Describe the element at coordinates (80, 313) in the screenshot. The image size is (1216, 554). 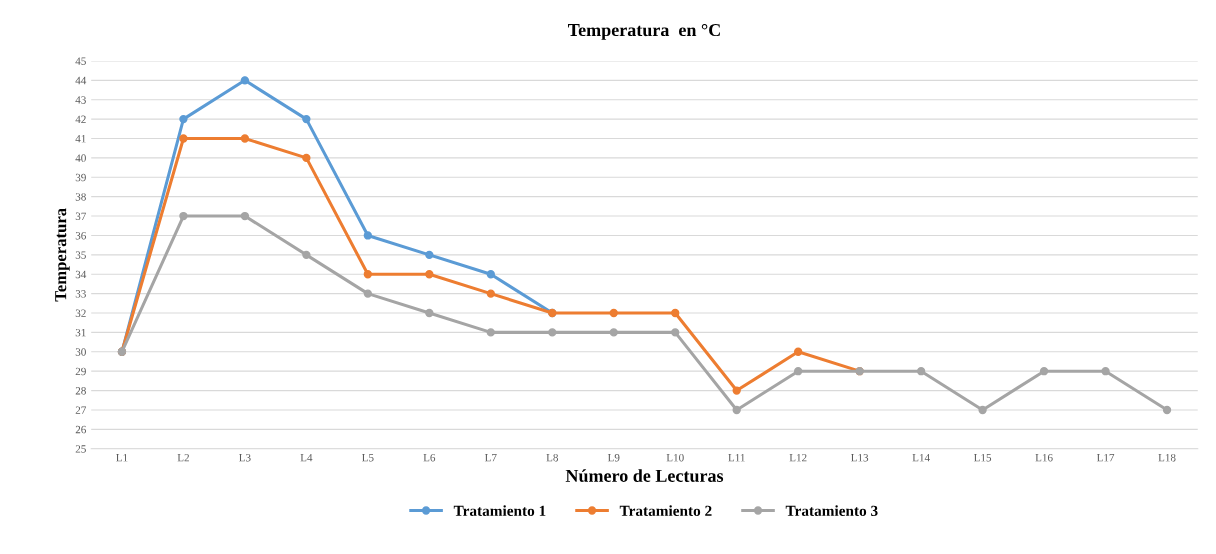
I see `y-tick-label: 32` at that location.